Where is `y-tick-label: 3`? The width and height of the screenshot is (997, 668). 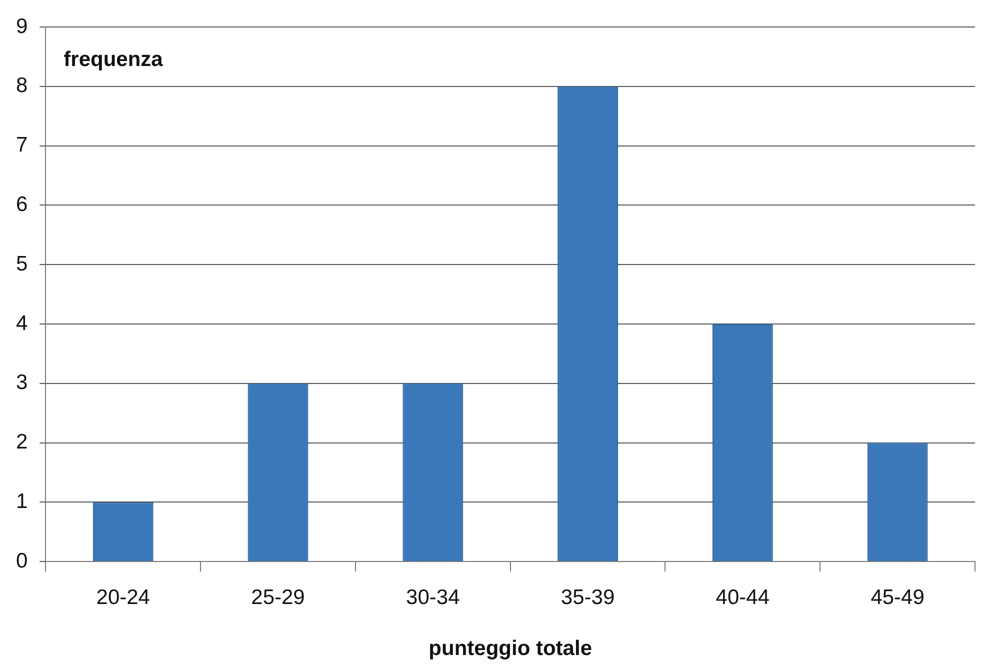
y-tick-label: 3 is located at coordinates (22, 382).